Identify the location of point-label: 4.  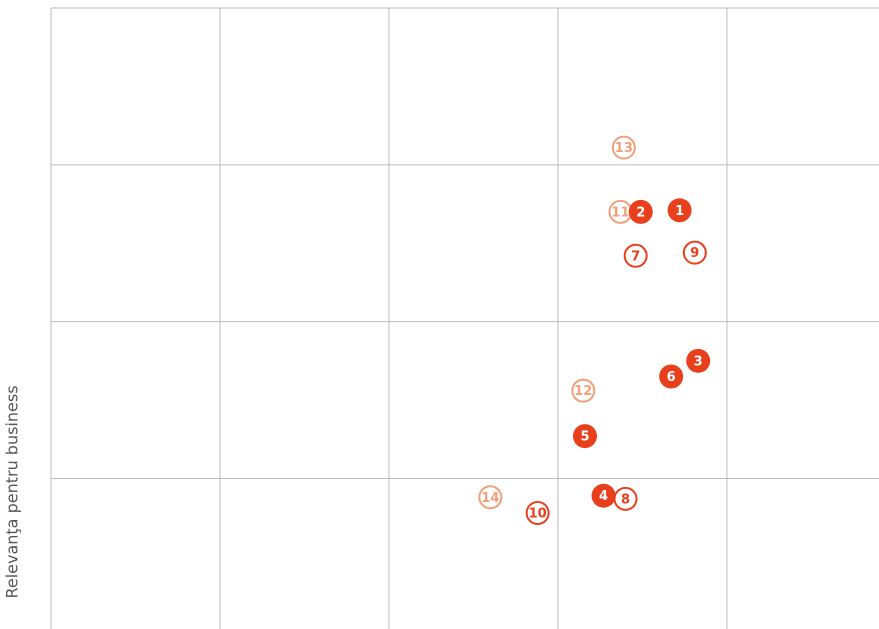
(603, 496).